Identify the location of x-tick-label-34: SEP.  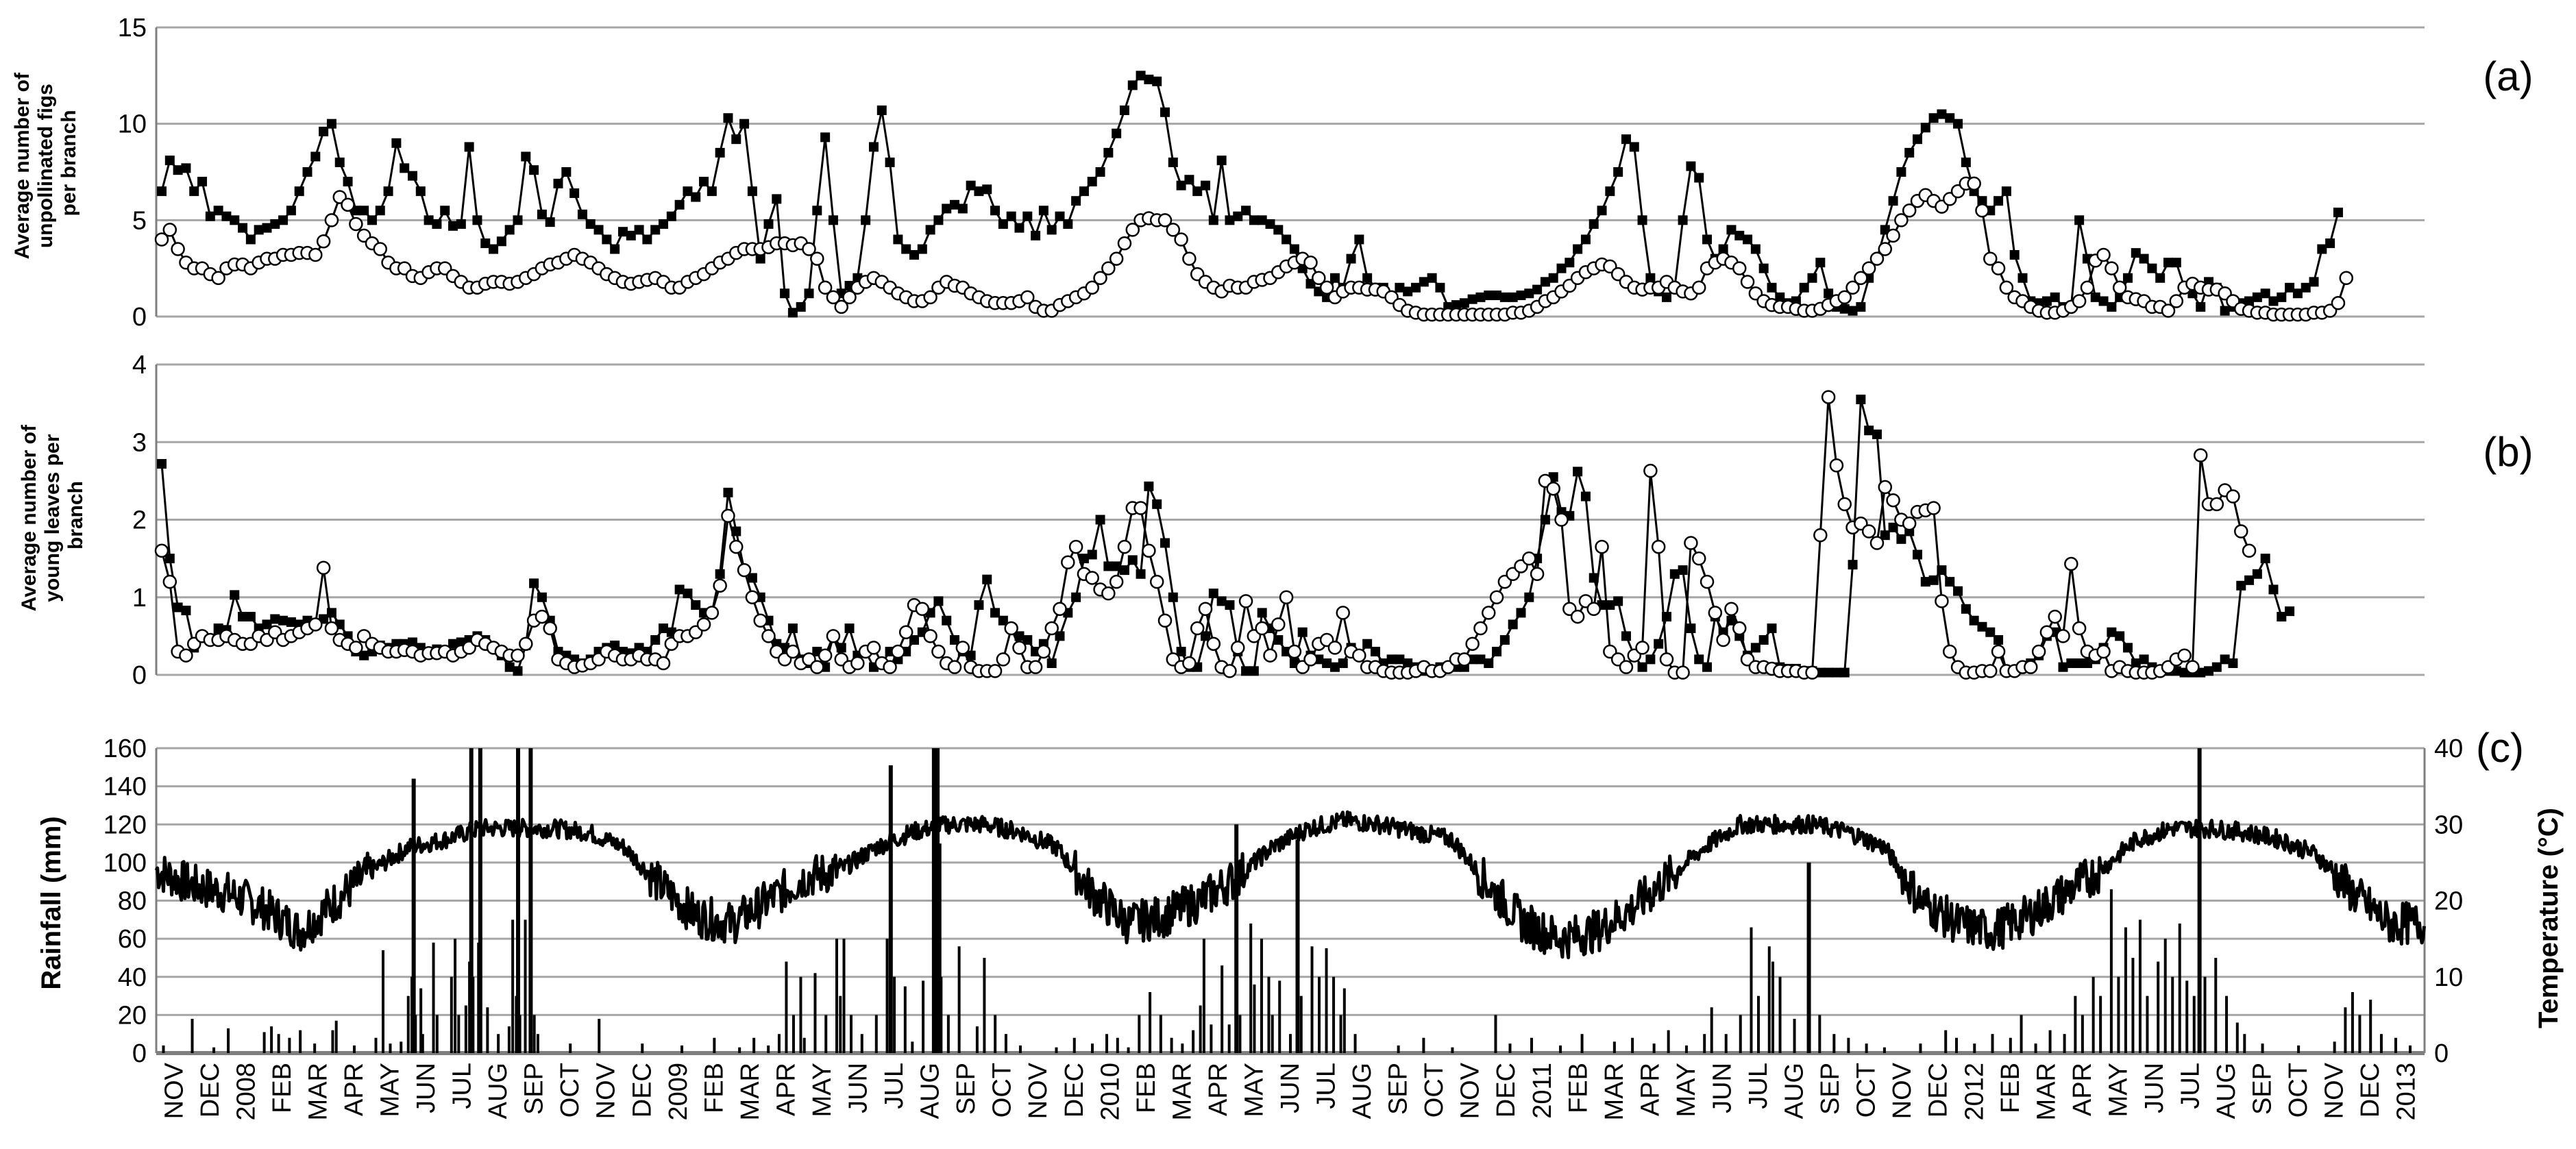
(1399, 1089).